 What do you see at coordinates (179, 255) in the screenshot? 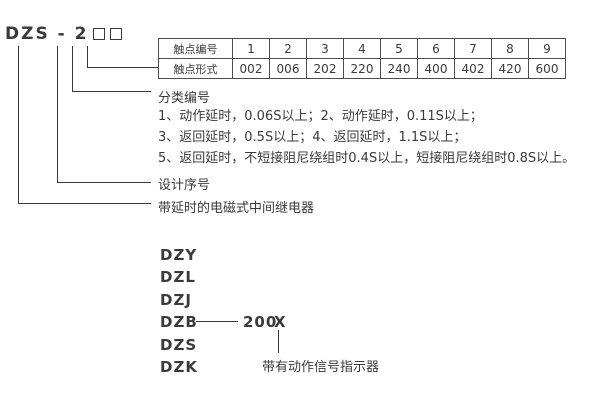
I see `model-list-item-dzy: DZY` at bounding box center [179, 255].